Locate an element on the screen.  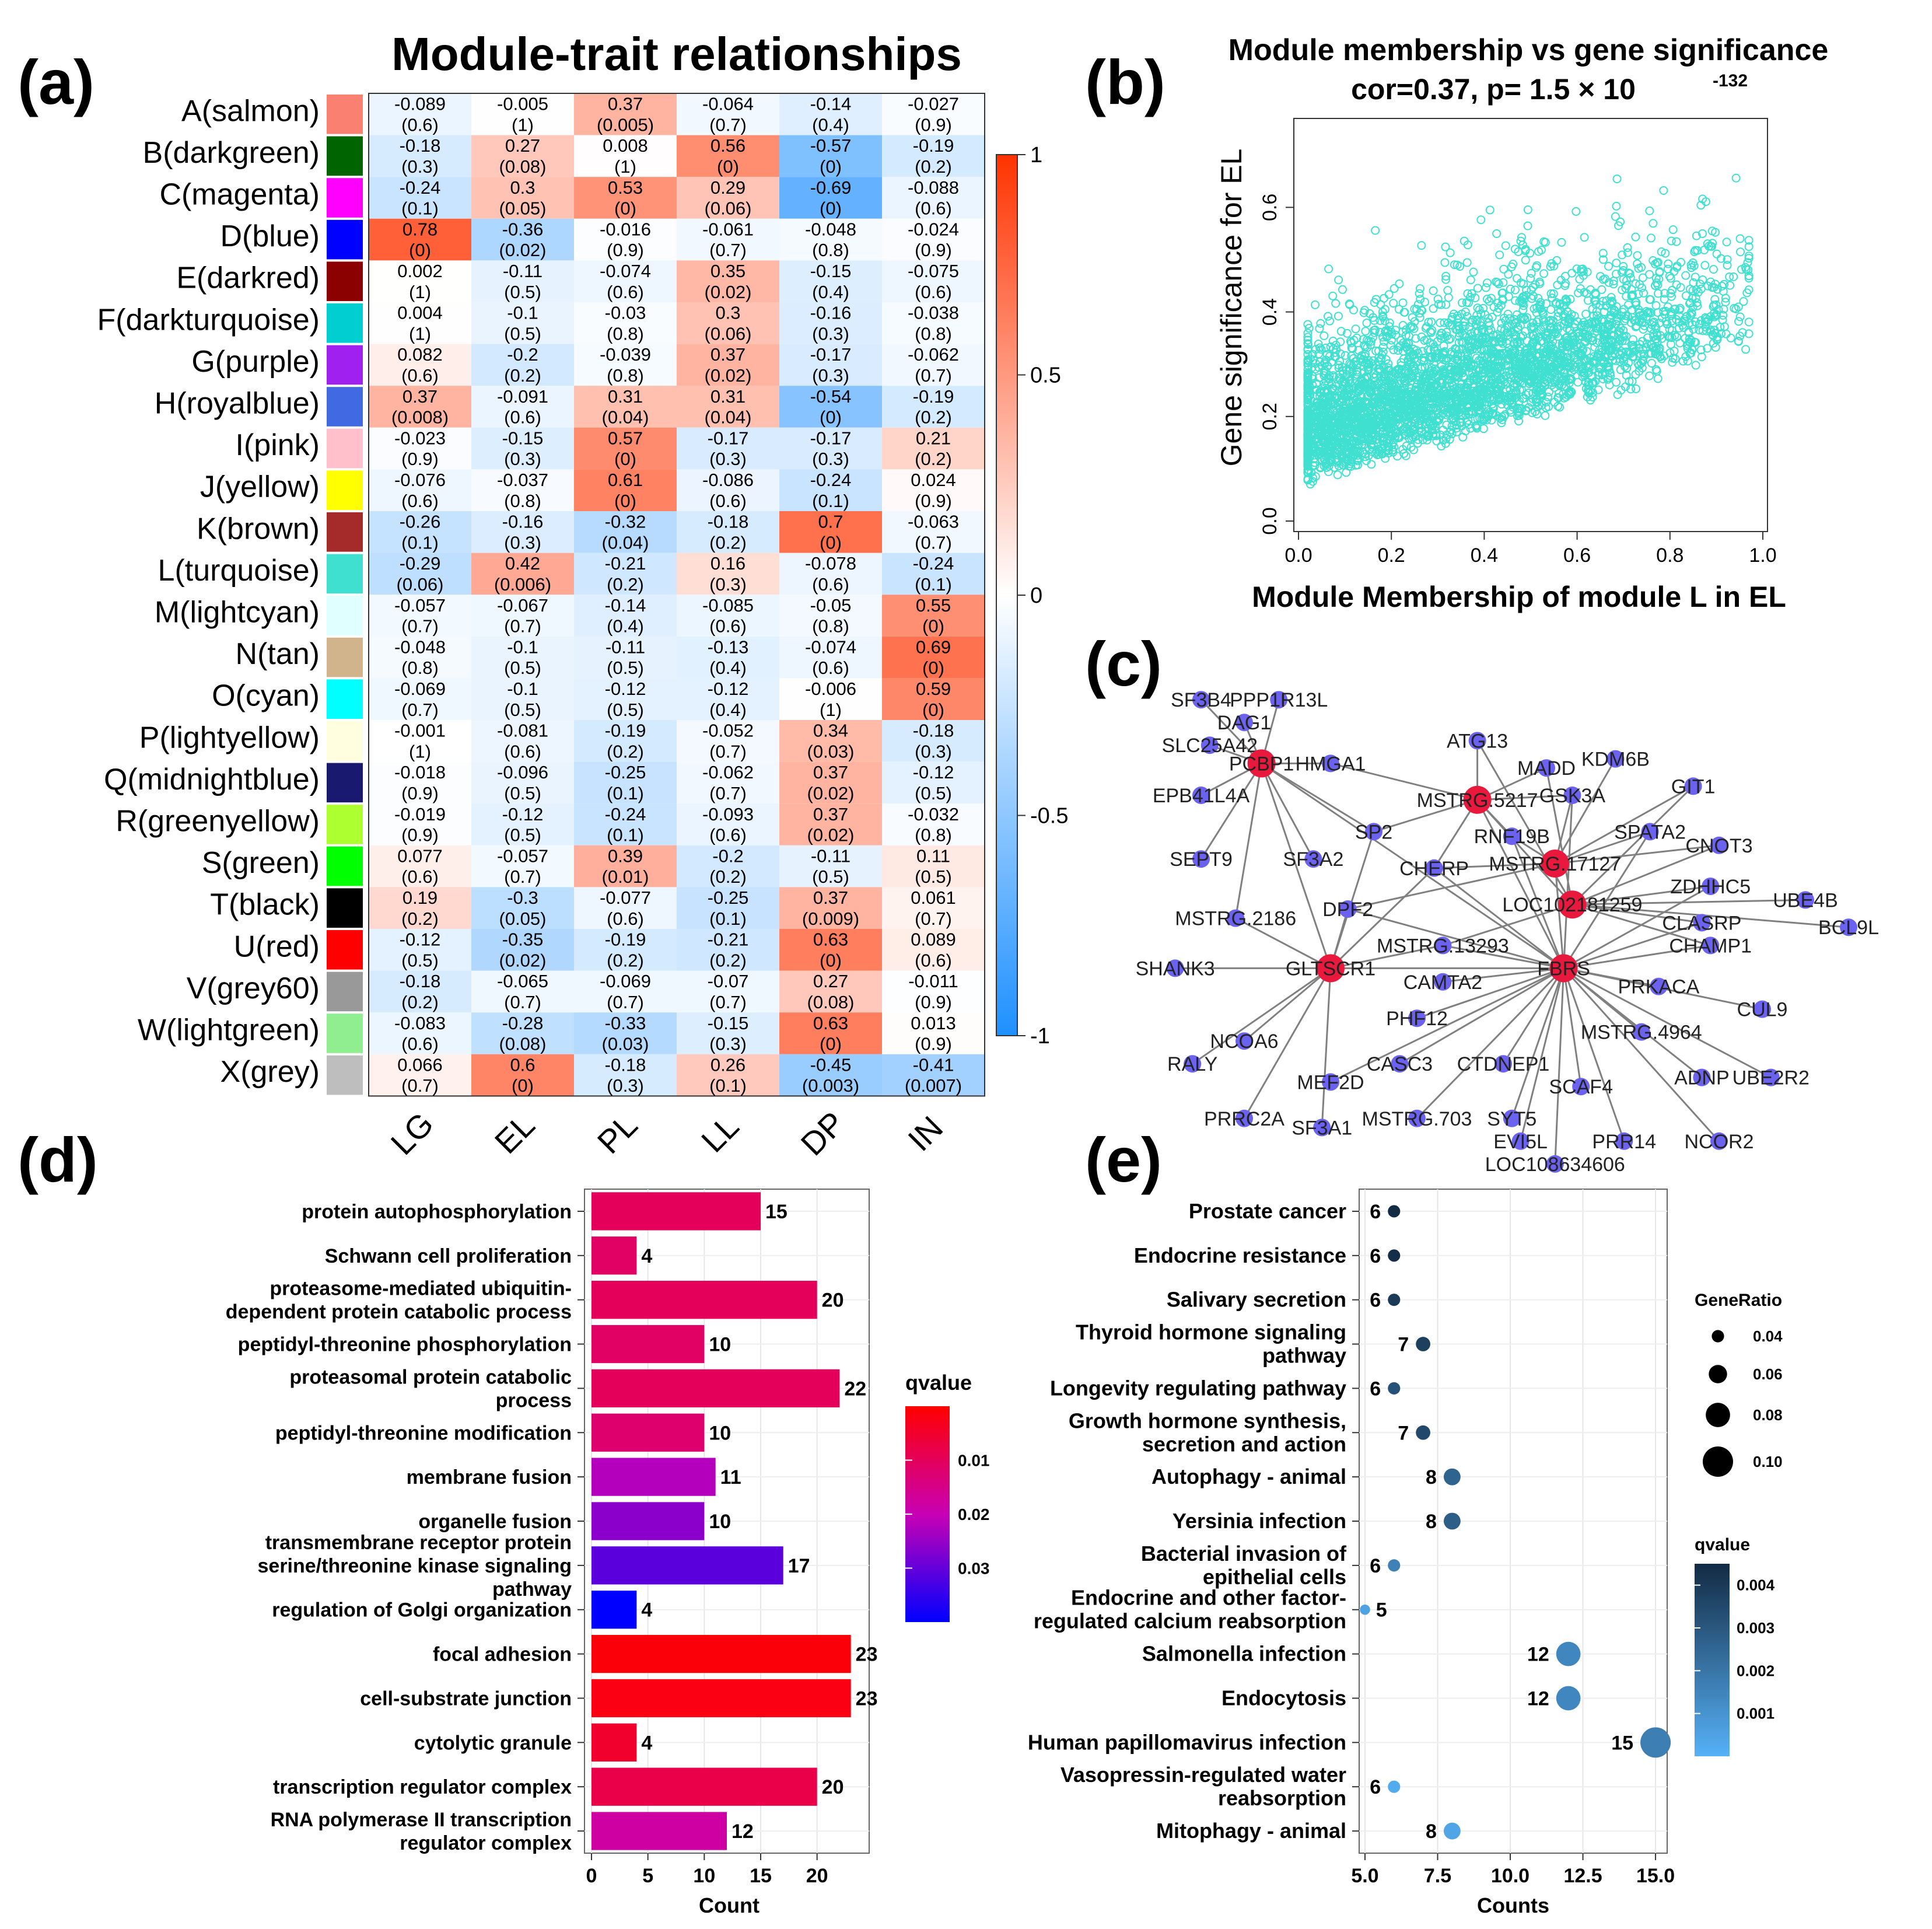
cell-correlation: -0.03 is located at coordinates (625, 313).